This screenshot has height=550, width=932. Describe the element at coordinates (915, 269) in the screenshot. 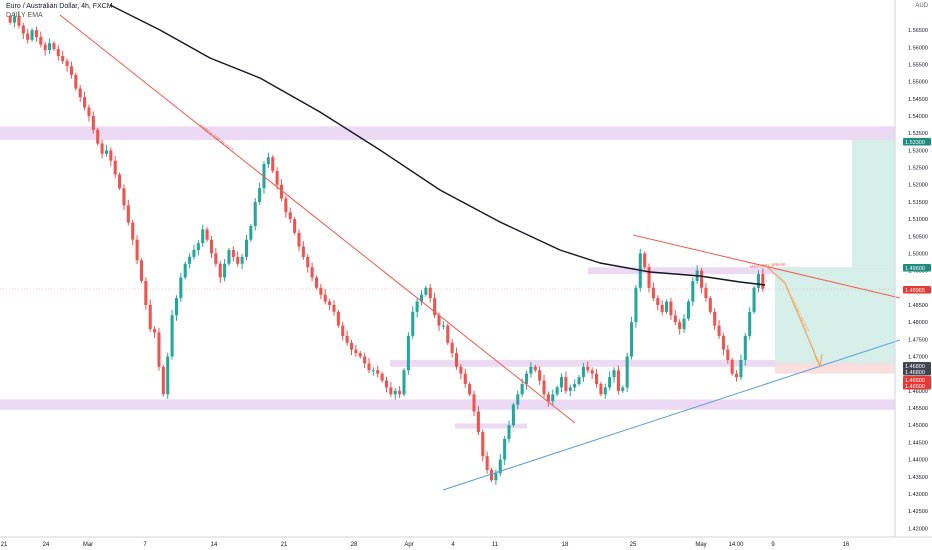

I see `price-label-text: 1.49600` at that location.